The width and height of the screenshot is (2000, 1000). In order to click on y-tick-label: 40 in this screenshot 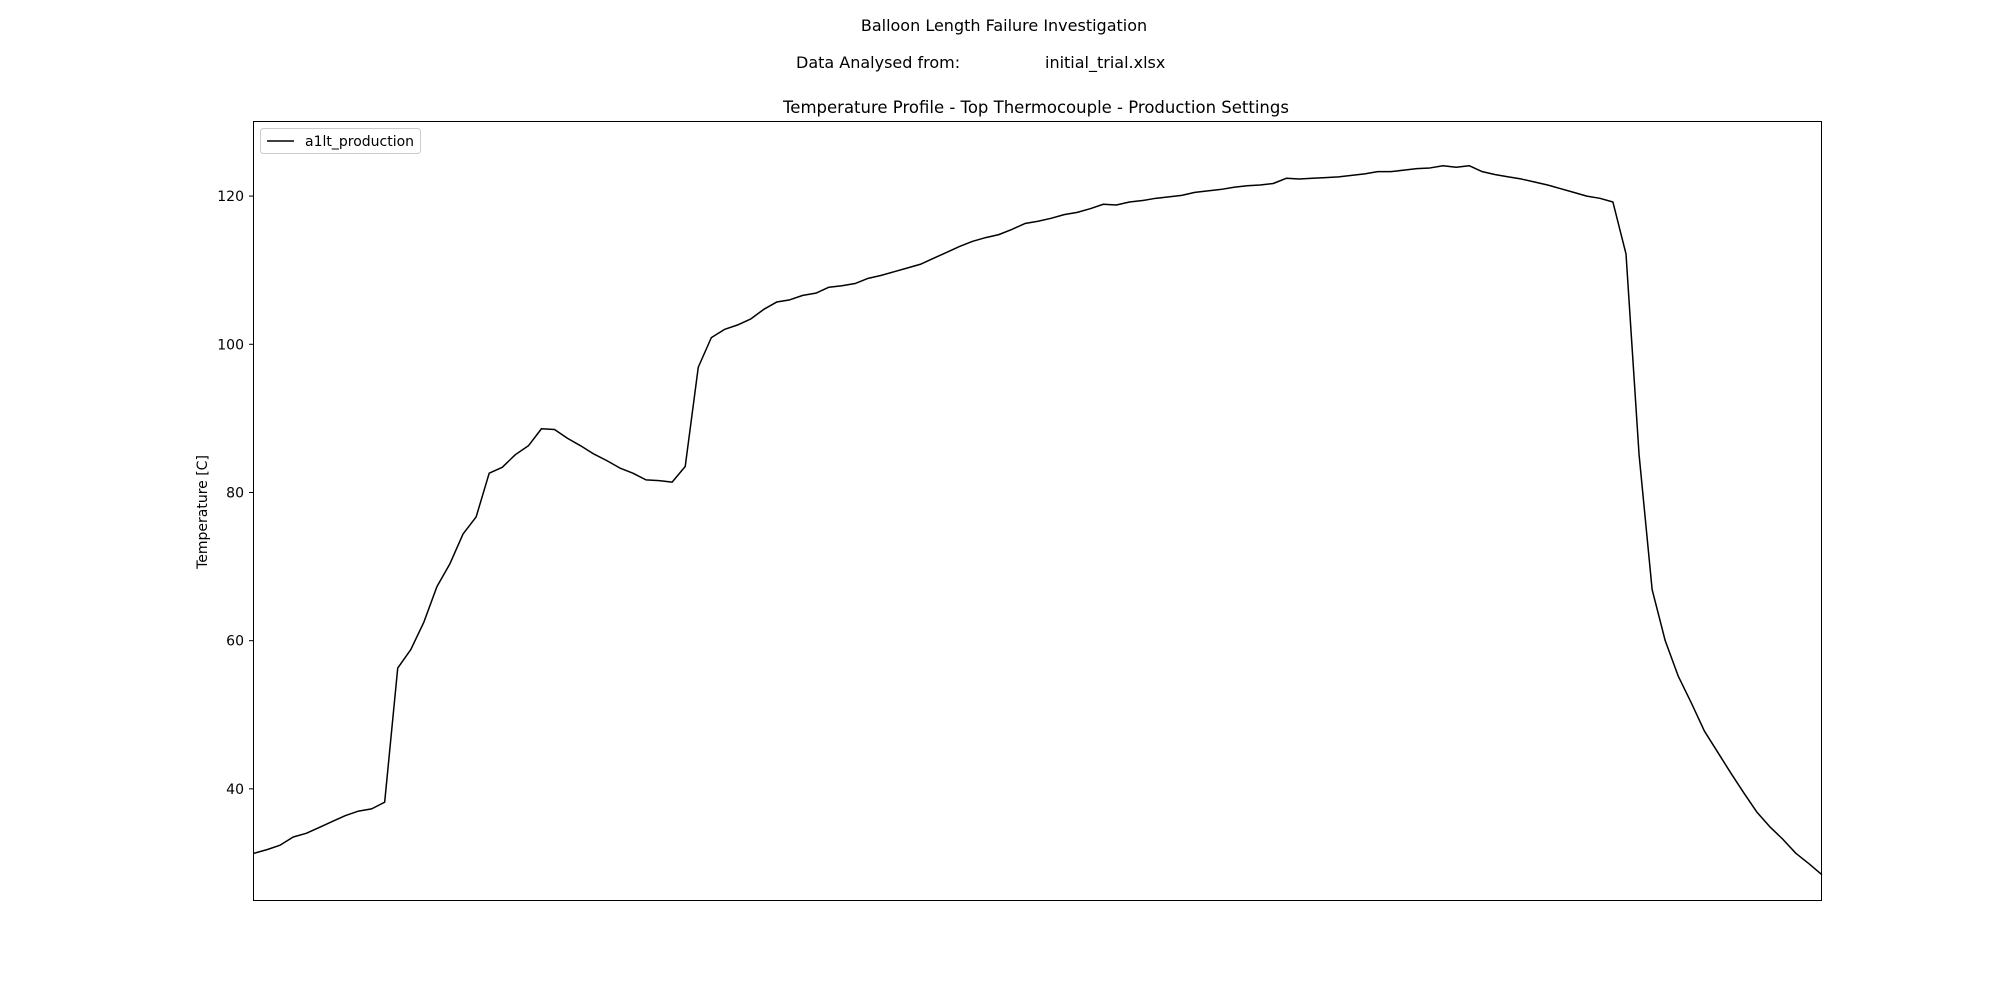, I will do `click(235, 790)`.